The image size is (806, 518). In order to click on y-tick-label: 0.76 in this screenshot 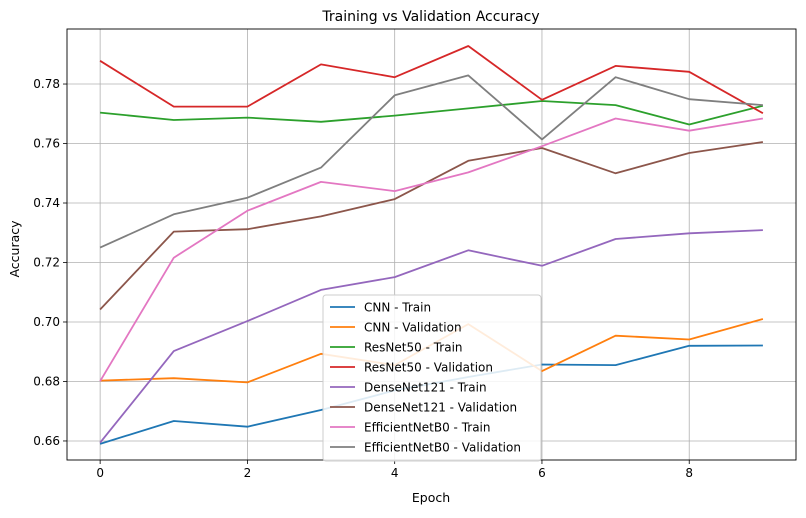, I will do `click(46, 144)`.